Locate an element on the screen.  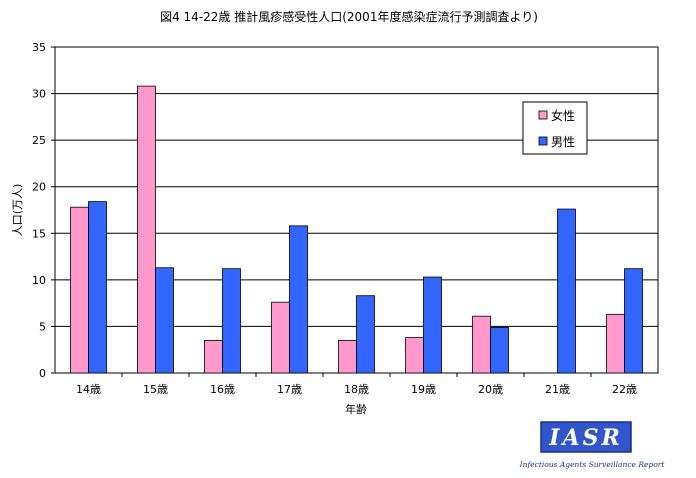
legend-label-male: 男性 is located at coordinates (563, 142).